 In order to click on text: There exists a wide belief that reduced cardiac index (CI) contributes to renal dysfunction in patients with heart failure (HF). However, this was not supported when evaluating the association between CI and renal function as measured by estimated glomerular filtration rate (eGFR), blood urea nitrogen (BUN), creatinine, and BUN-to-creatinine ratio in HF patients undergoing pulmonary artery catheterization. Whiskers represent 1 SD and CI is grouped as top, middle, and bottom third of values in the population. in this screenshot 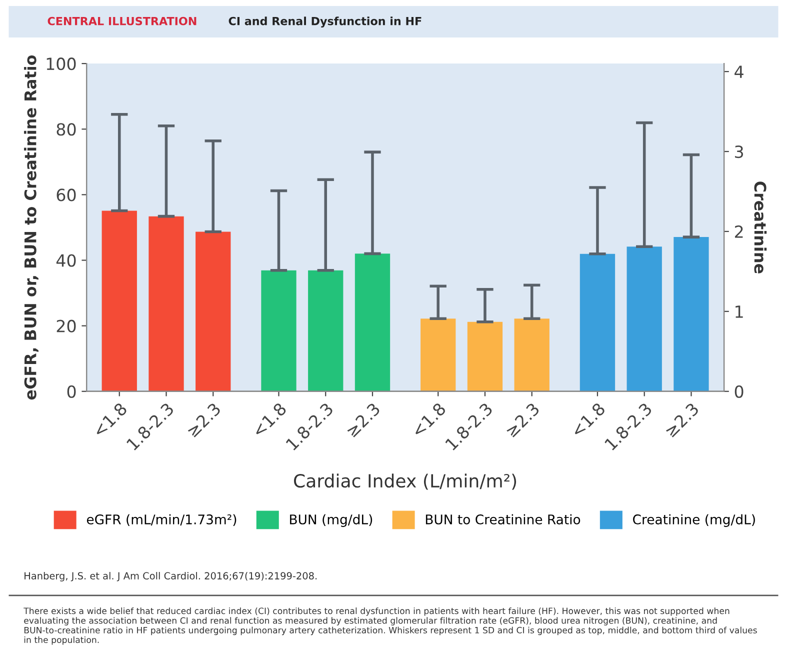, I will do `click(390, 626)`.